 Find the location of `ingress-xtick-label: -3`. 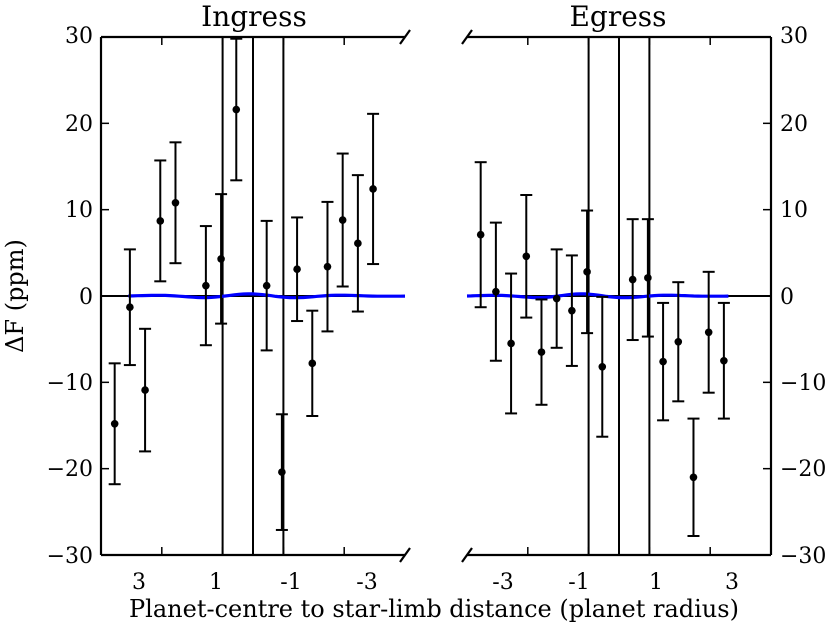

ingress-xtick-label: -3 is located at coordinates (366, 582).